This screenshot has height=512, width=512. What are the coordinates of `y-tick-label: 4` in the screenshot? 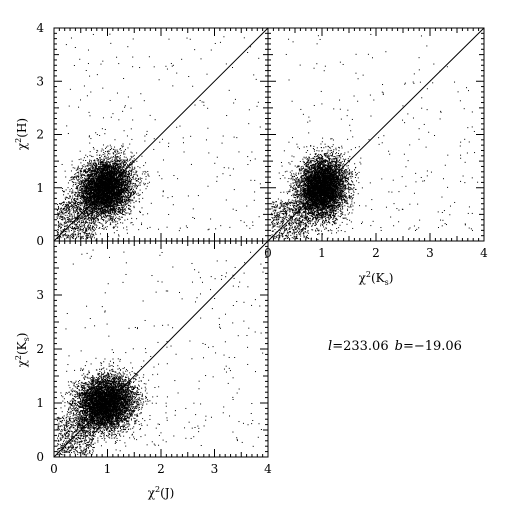 It's located at (40, 28).